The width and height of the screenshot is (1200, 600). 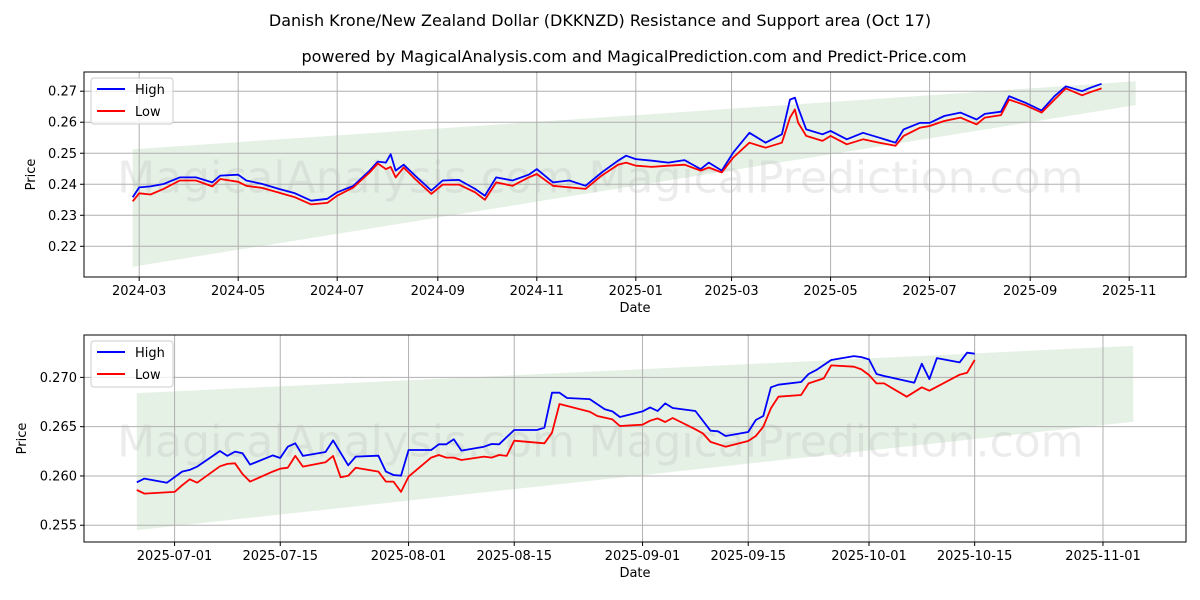 What do you see at coordinates (636, 291) in the screenshot?
I see `x-tick-label: 2025-01` at bounding box center [636, 291].